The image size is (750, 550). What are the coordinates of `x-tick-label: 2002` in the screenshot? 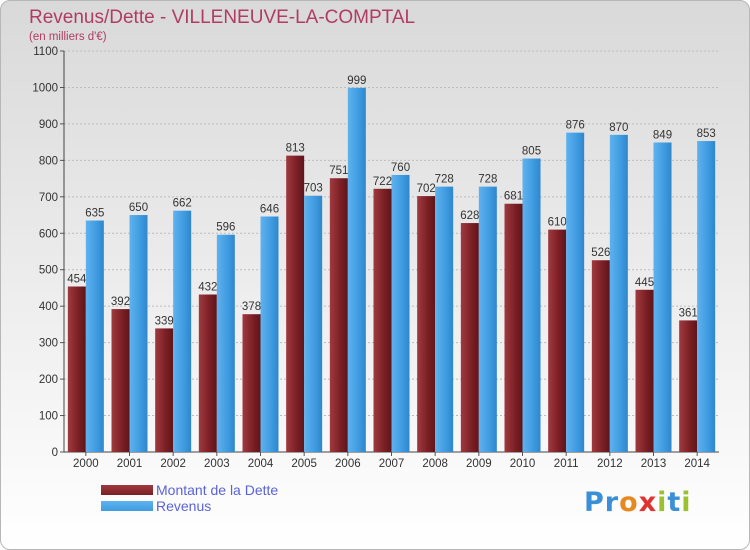 It's located at (173, 464).